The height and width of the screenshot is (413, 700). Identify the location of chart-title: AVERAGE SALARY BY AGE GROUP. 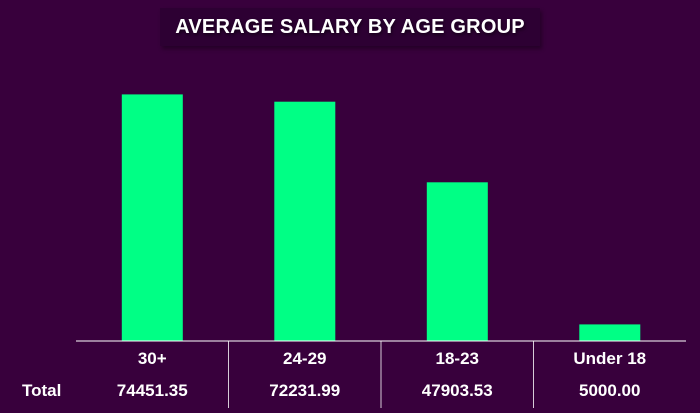
(350, 27).